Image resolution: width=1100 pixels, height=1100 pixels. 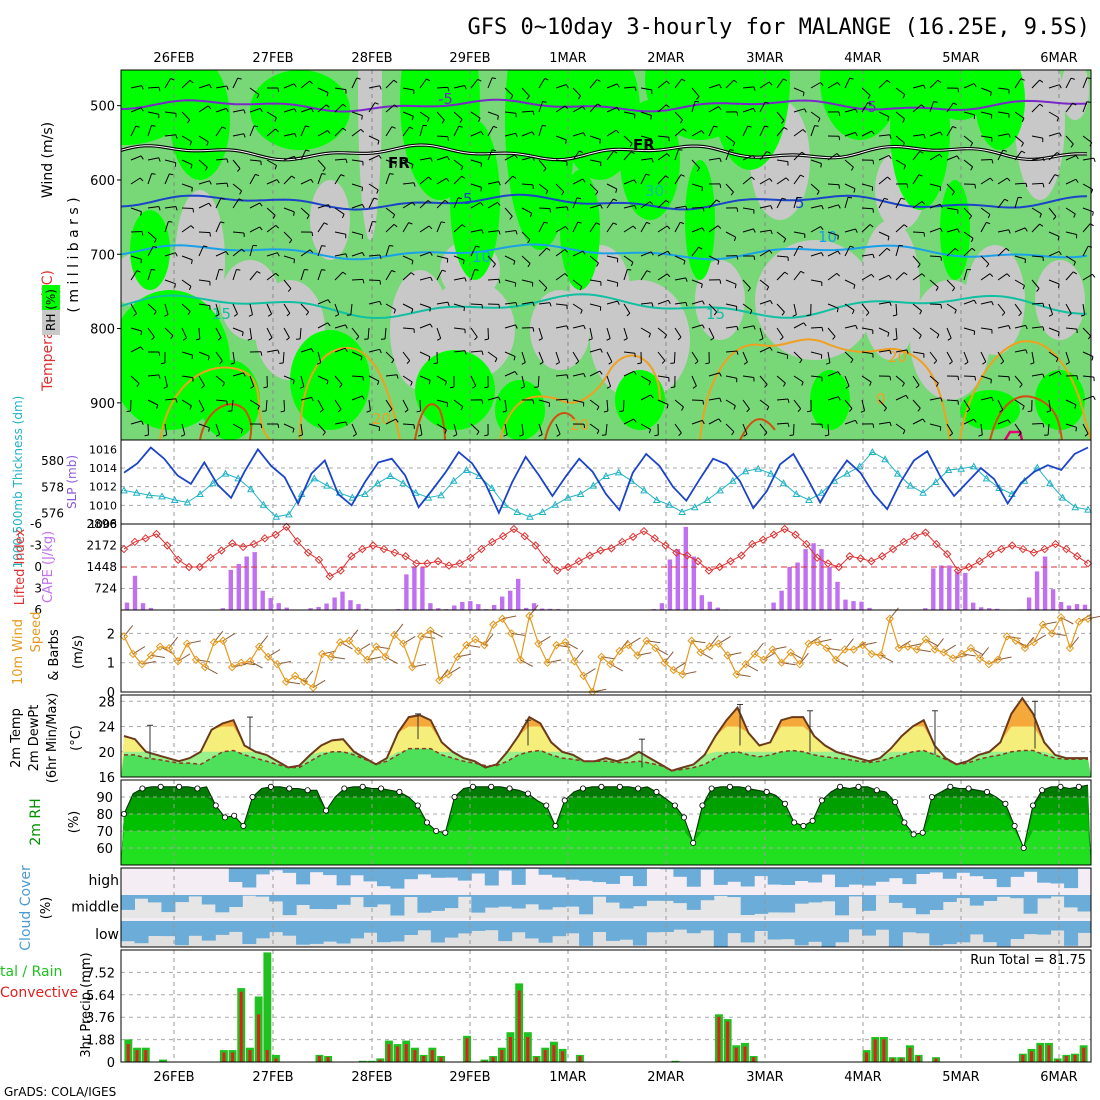 I want to click on temp-ylabel-2: 2m DewPt, so click(x=34, y=738).